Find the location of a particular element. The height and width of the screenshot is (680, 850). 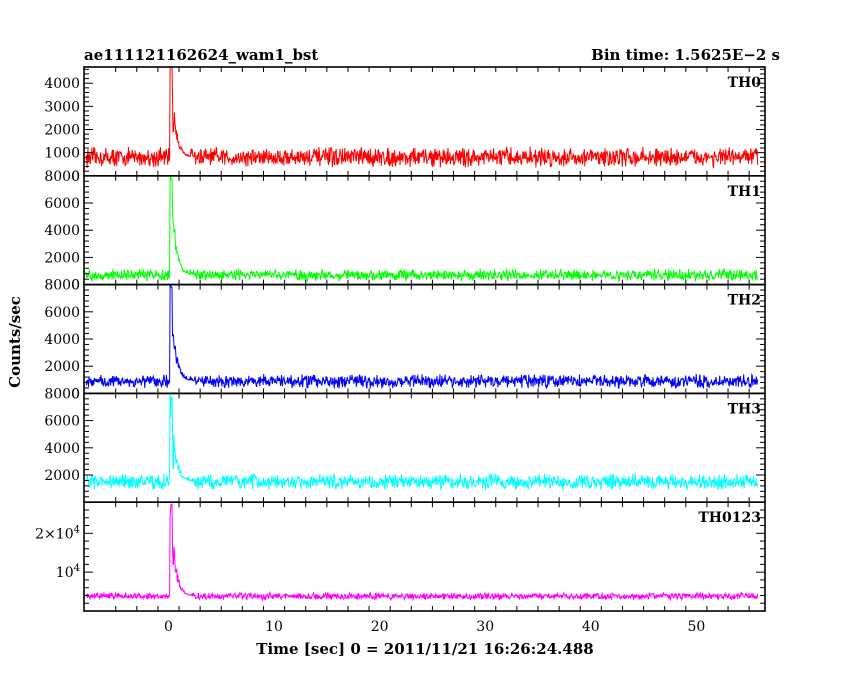

y-tick-label: 2×10⁴ is located at coordinates (57, 533).